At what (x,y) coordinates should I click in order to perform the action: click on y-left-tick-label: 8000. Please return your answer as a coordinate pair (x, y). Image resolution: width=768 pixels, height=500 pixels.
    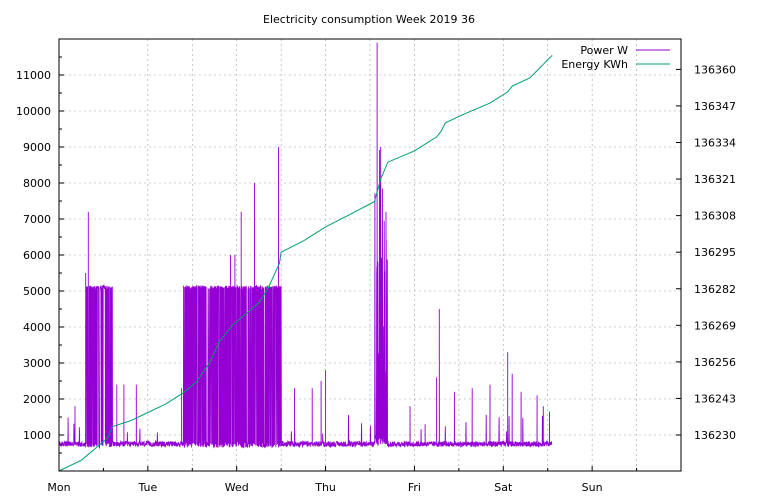
    Looking at the image, I should click on (37, 183).